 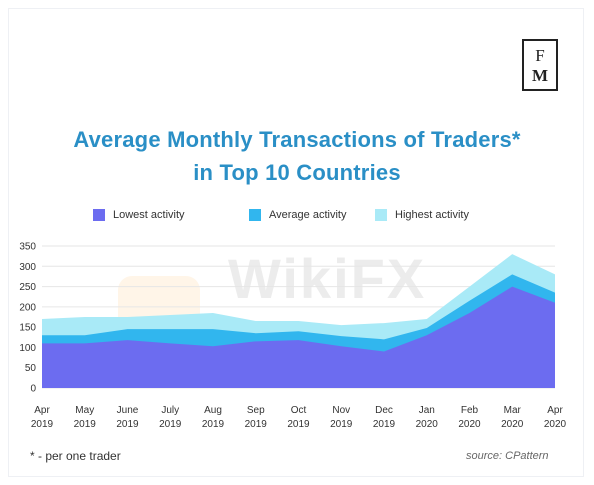 I want to click on y-tick-label: 150, so click(x=27, y=328).